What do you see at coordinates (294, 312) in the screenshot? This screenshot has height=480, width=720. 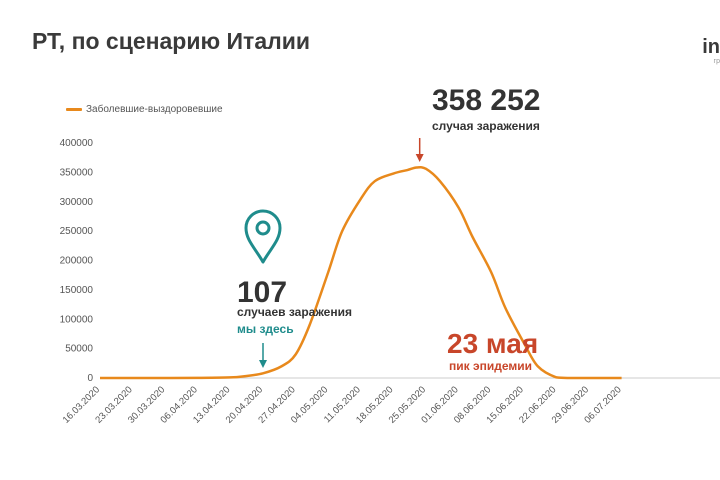 I see `current-caption-label: случаев заражения` at bounding box center [294, 312].